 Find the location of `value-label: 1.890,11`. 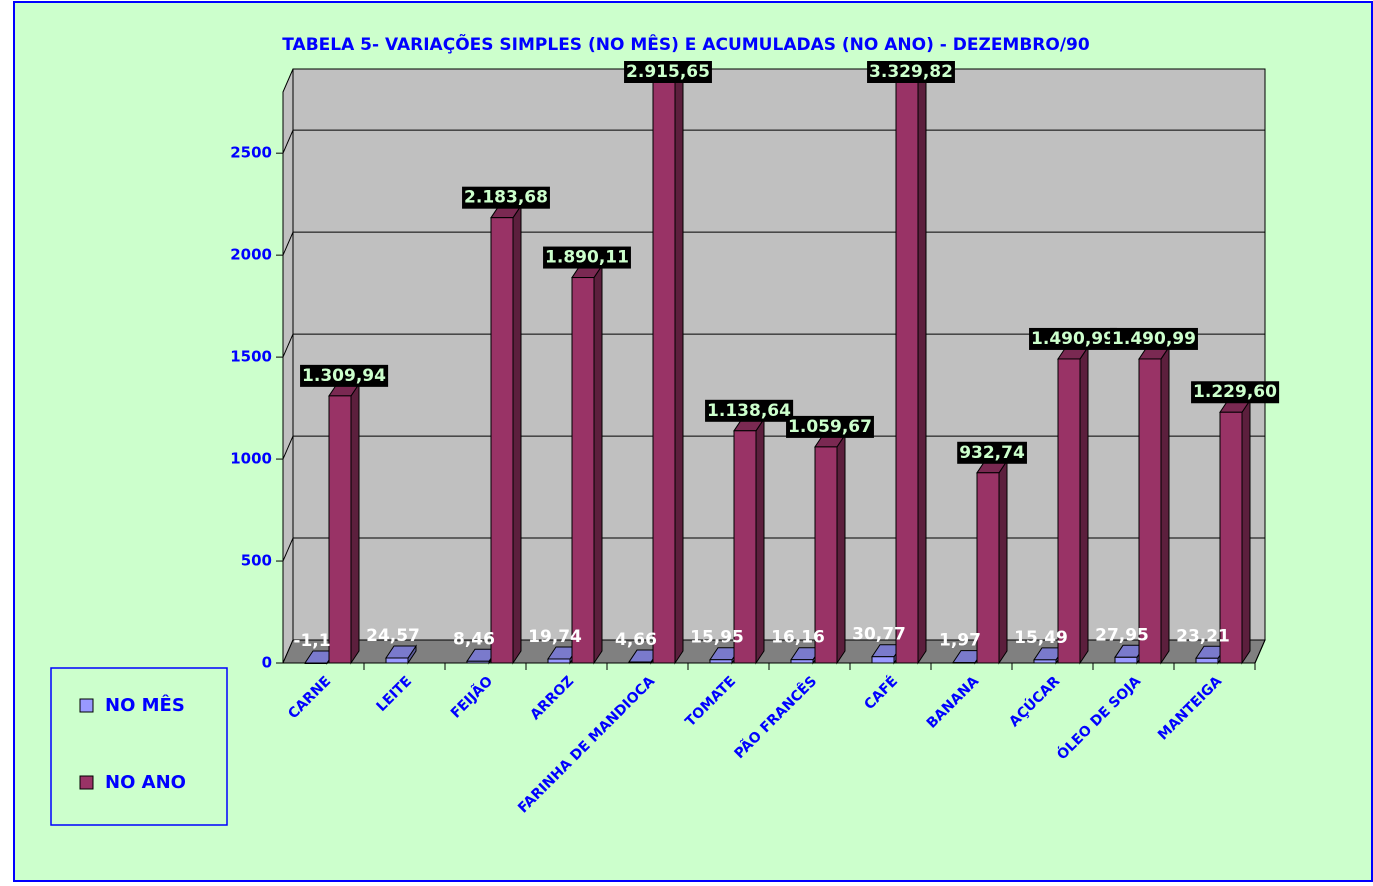

value-label: 1.890,11 is located at coordinates (587, 258).